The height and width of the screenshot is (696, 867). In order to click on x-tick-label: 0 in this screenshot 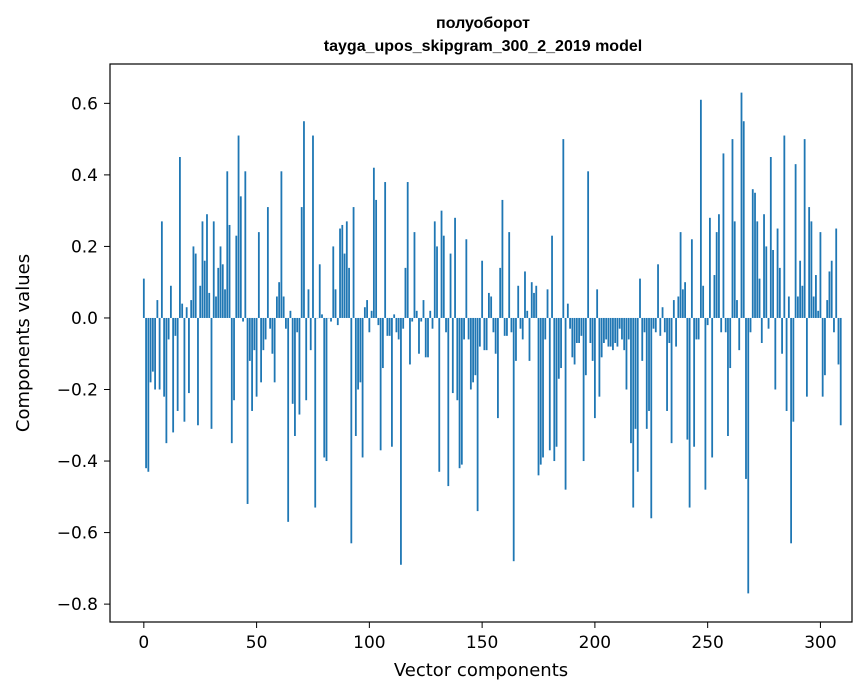, I will do `click(143, 643)`.